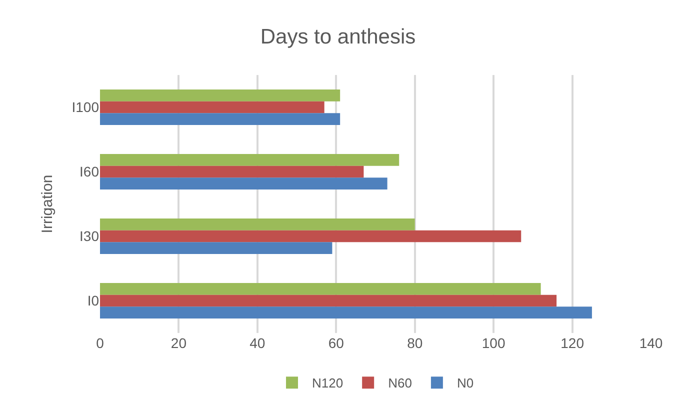 The image size is (676, 409). Describe the element at coordinates (258, 343) in the screenshot. I see `x-tick-label: 40` at that location.